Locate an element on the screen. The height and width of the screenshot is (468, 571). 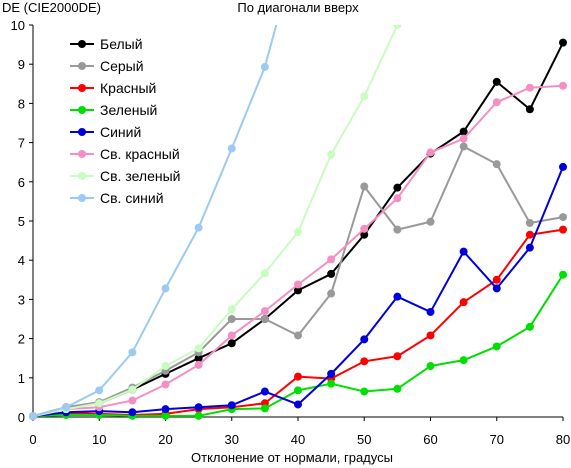
legend-label: Красный is located at coordinates (128, 88).